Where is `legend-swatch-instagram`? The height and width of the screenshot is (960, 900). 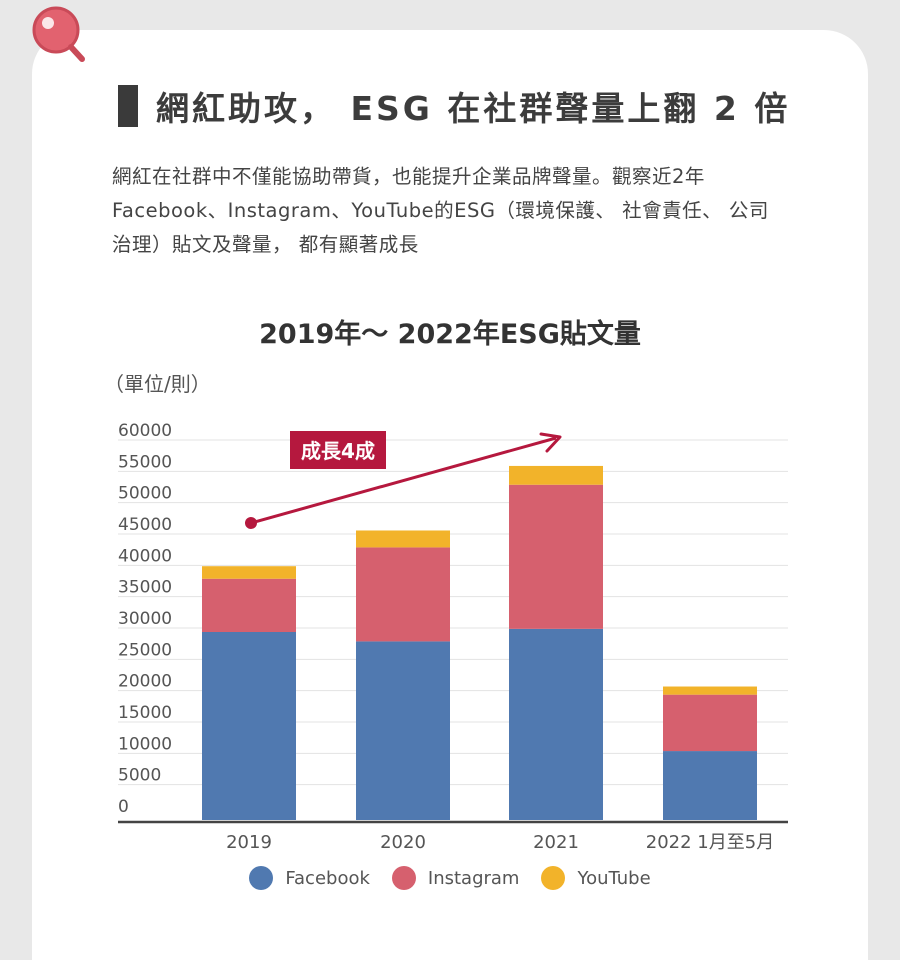
legend-swatch-instagram is located at coordinates (403, 878).